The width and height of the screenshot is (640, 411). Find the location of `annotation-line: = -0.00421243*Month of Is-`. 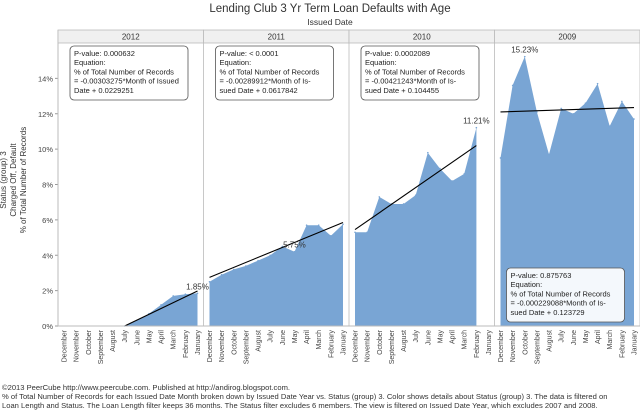

annotation-line: = -0.00421243*Month of Is- is located at coordinates (411, 81).